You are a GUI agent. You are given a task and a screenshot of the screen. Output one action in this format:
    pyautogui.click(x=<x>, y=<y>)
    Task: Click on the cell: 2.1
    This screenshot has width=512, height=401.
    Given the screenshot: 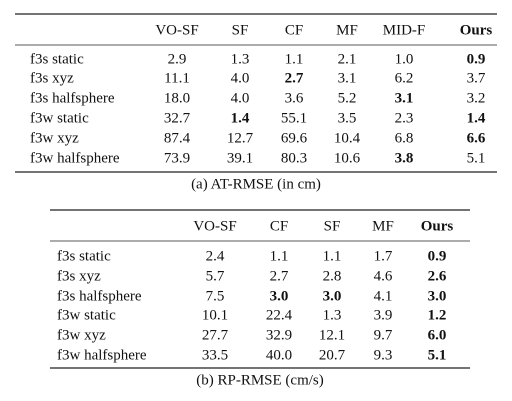 What is the action you would take?
    pyautogui.click(x=347, y=59)
    